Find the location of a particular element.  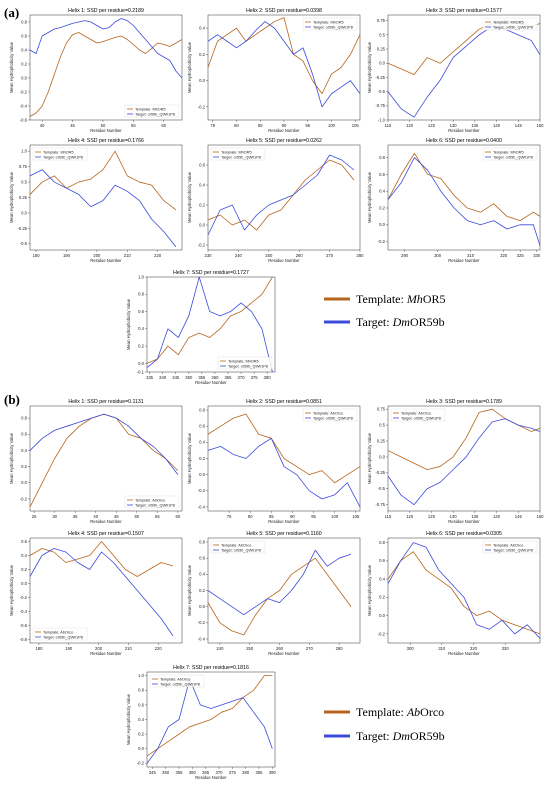

chart-14-xtick-label: 375 is located at coordinates (233, 772).